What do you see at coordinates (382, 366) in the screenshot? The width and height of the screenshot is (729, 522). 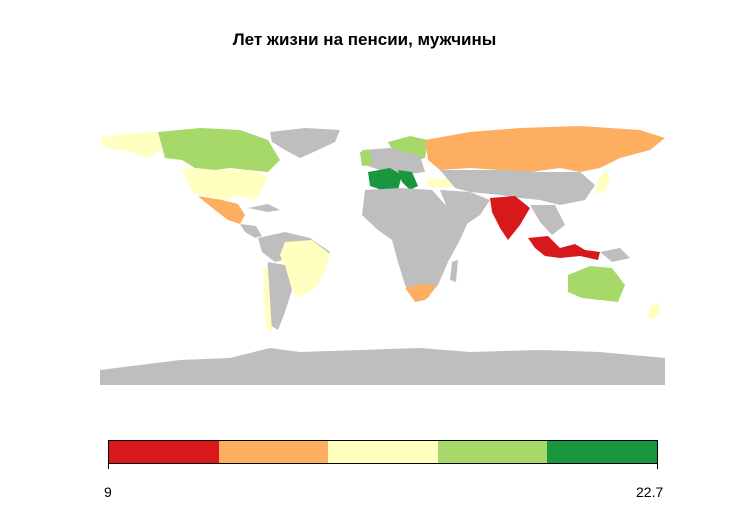 I see `region-antarctica` at bounding box center [382, 366].